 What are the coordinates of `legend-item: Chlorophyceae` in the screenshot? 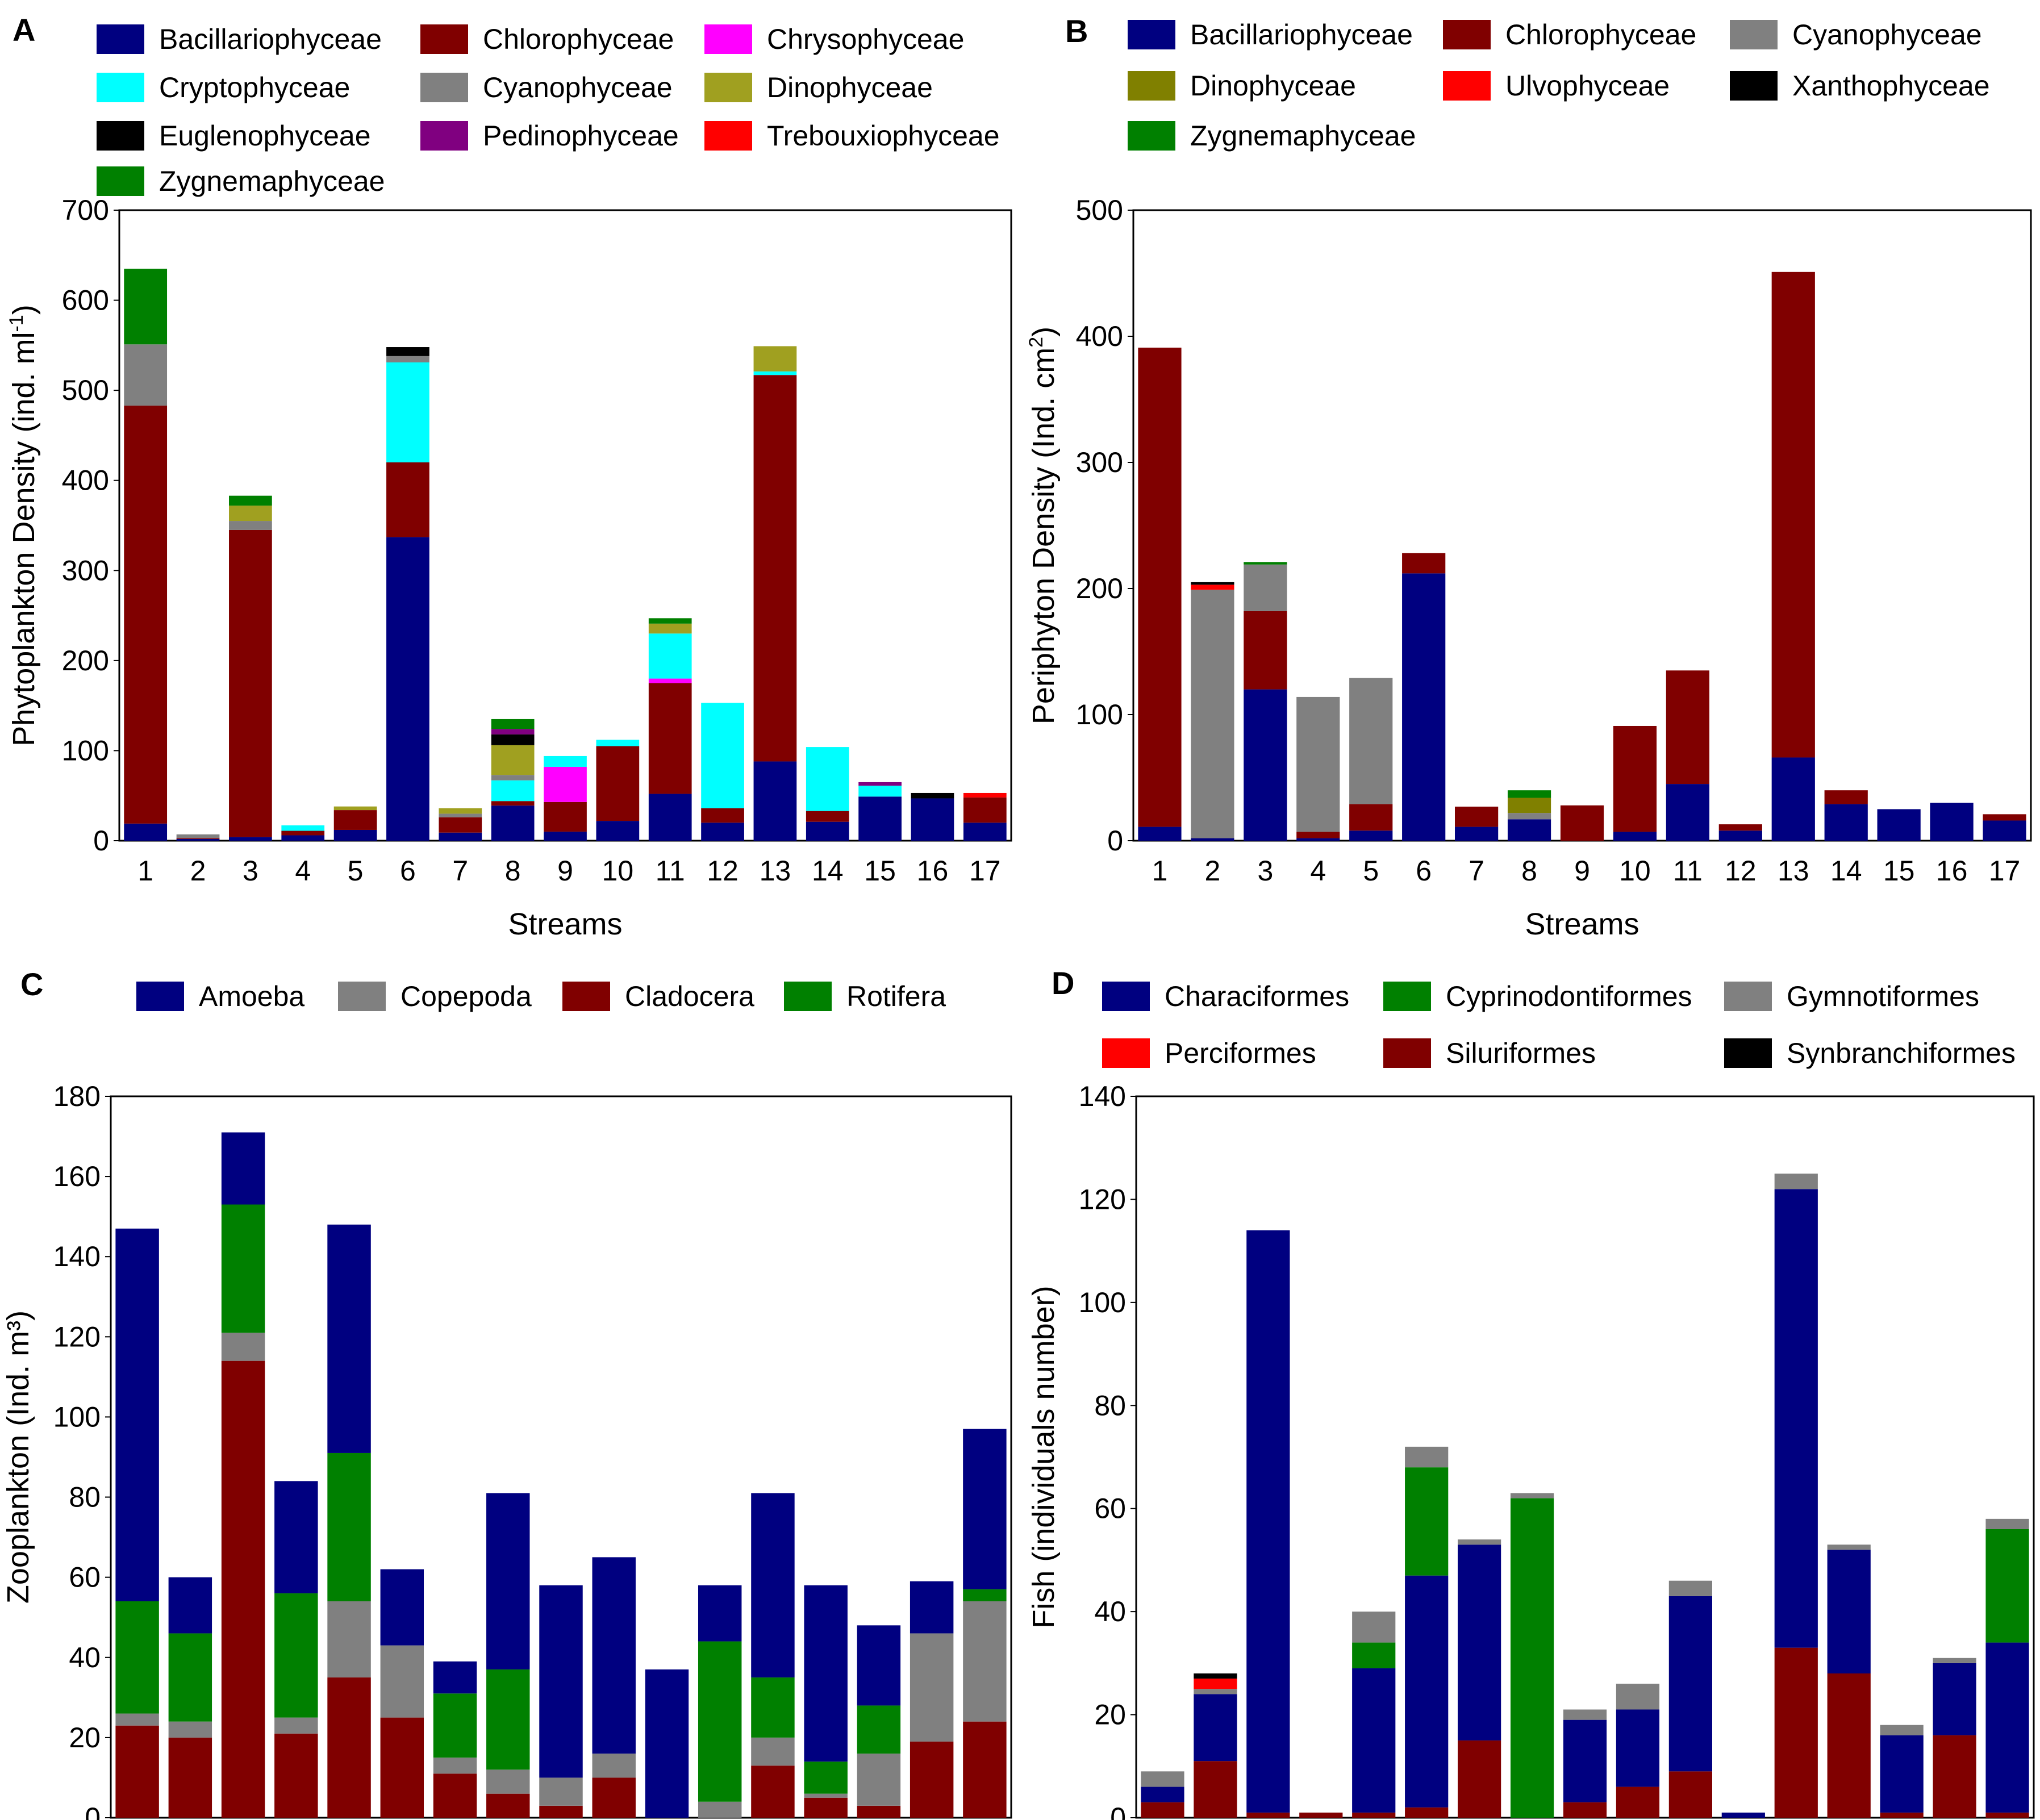 It's located at (1569, 34).